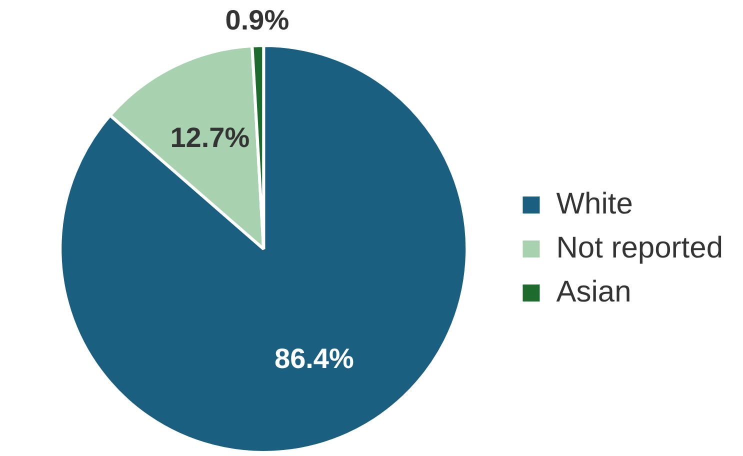 The image size is (743, 456). I want to click on legend-label: Asian, so click(594, 291).